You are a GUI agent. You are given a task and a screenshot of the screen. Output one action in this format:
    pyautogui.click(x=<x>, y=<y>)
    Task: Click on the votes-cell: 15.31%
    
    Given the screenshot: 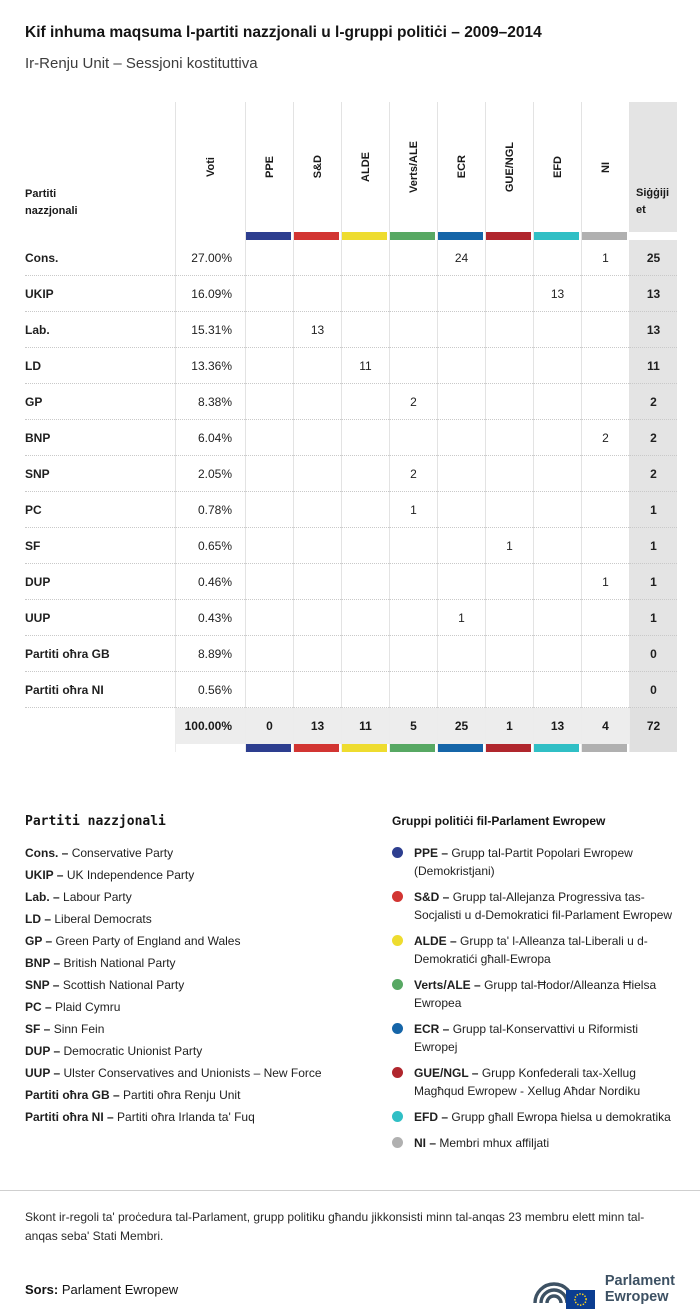 What is the action you would take?
    pyautogui.click(x=210, y=330)
    